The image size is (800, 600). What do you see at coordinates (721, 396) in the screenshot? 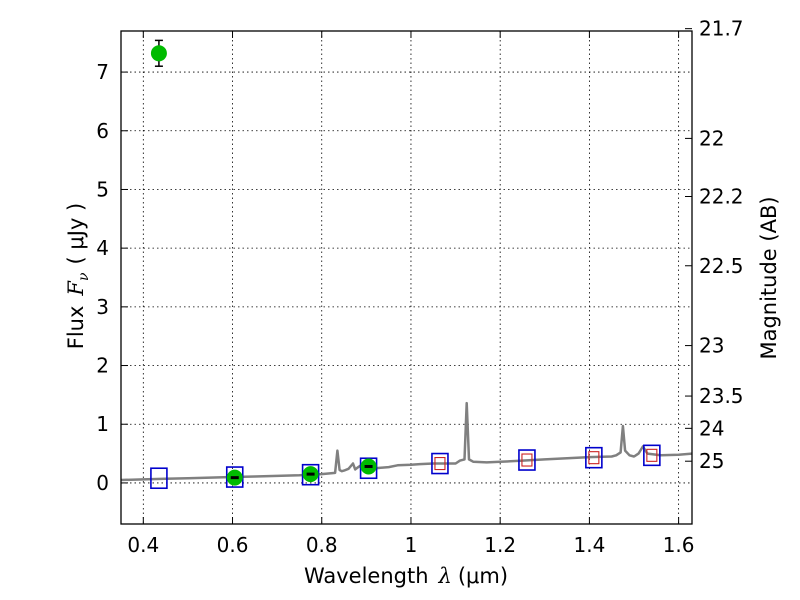
I see `y2-tick-label: 23.5` at bounding box center [721, 396].